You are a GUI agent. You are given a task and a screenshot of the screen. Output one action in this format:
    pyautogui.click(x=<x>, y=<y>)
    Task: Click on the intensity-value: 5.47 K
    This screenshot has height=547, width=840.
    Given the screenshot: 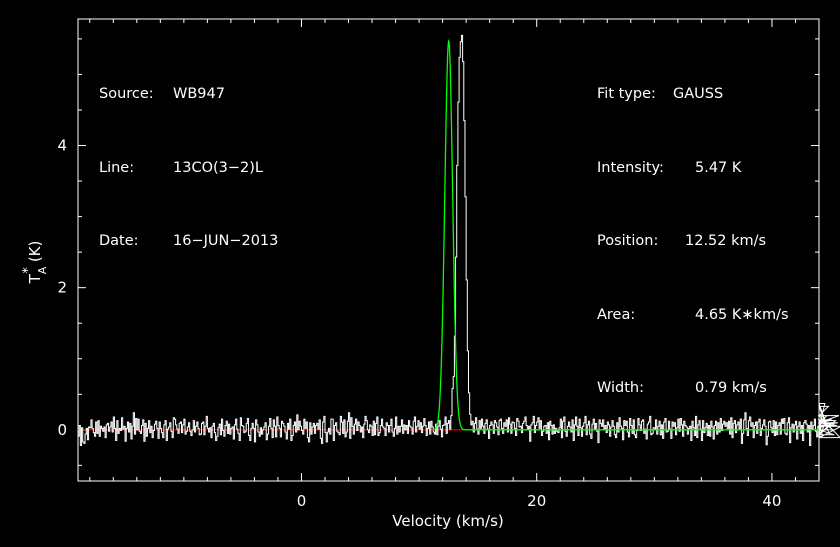 What is the action you would take?
    pyautogui.click(x=718, y=167)
    